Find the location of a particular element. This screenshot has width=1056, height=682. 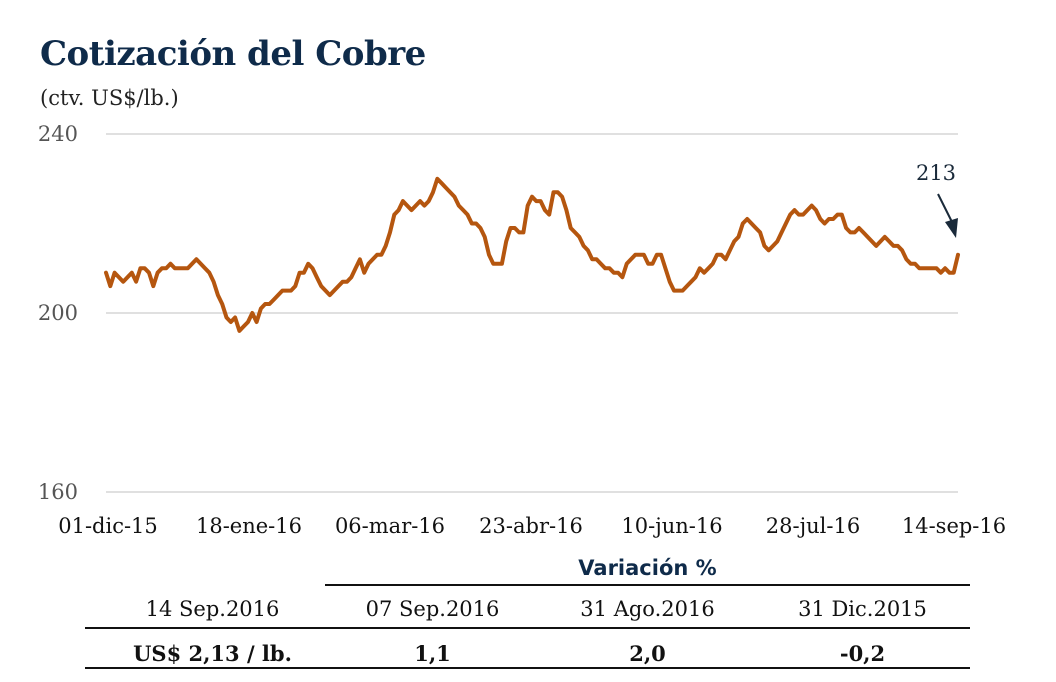

x-tick-label: 18-ene-16 is located at coordinates (249, 526).